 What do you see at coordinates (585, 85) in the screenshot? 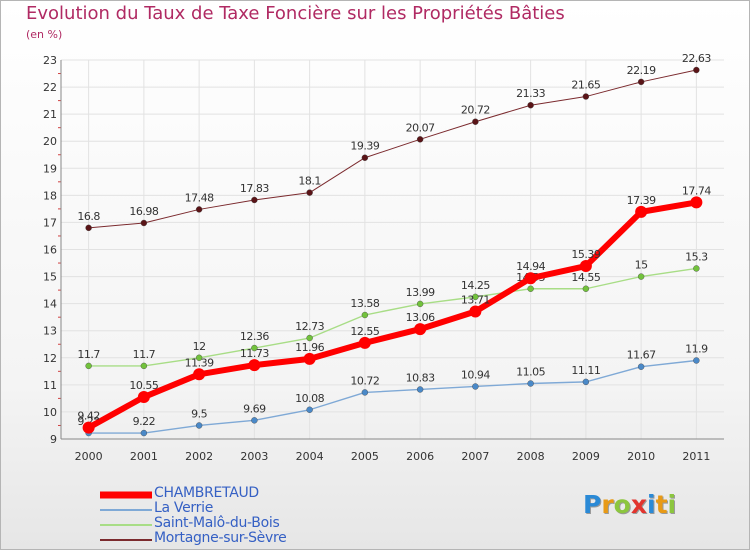
I see `data-label: 21.65` at bounding box center [585, 85].